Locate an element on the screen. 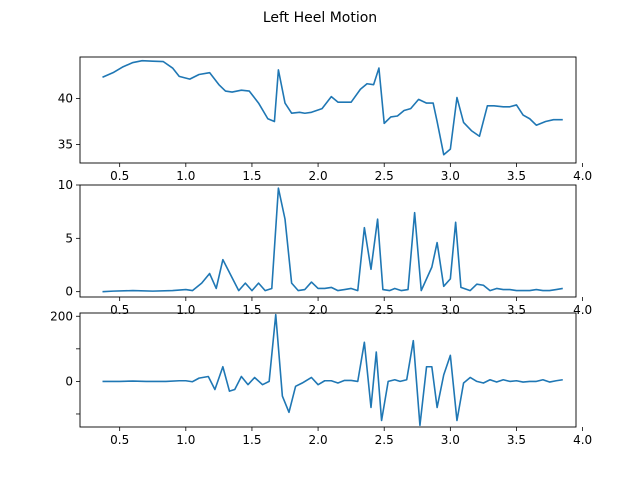 The width and height of the screenshot is (640, 480). y-tick-label: 10 is located at coordinates (65, 185).